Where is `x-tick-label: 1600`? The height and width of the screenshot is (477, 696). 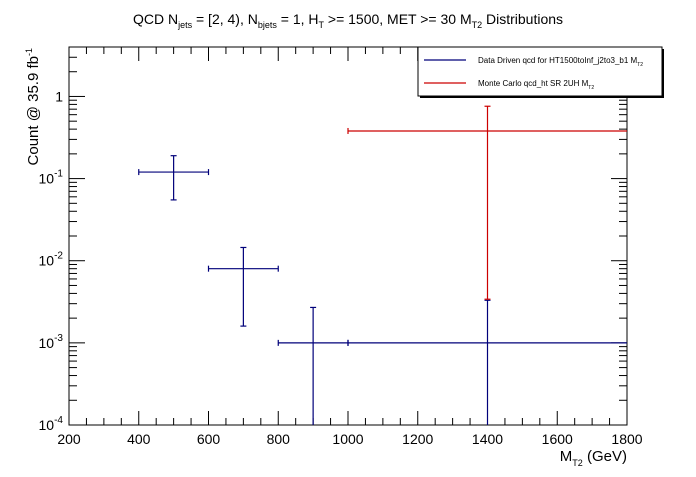 x-tick-label: 1600 is located at coordinates (557, 439).